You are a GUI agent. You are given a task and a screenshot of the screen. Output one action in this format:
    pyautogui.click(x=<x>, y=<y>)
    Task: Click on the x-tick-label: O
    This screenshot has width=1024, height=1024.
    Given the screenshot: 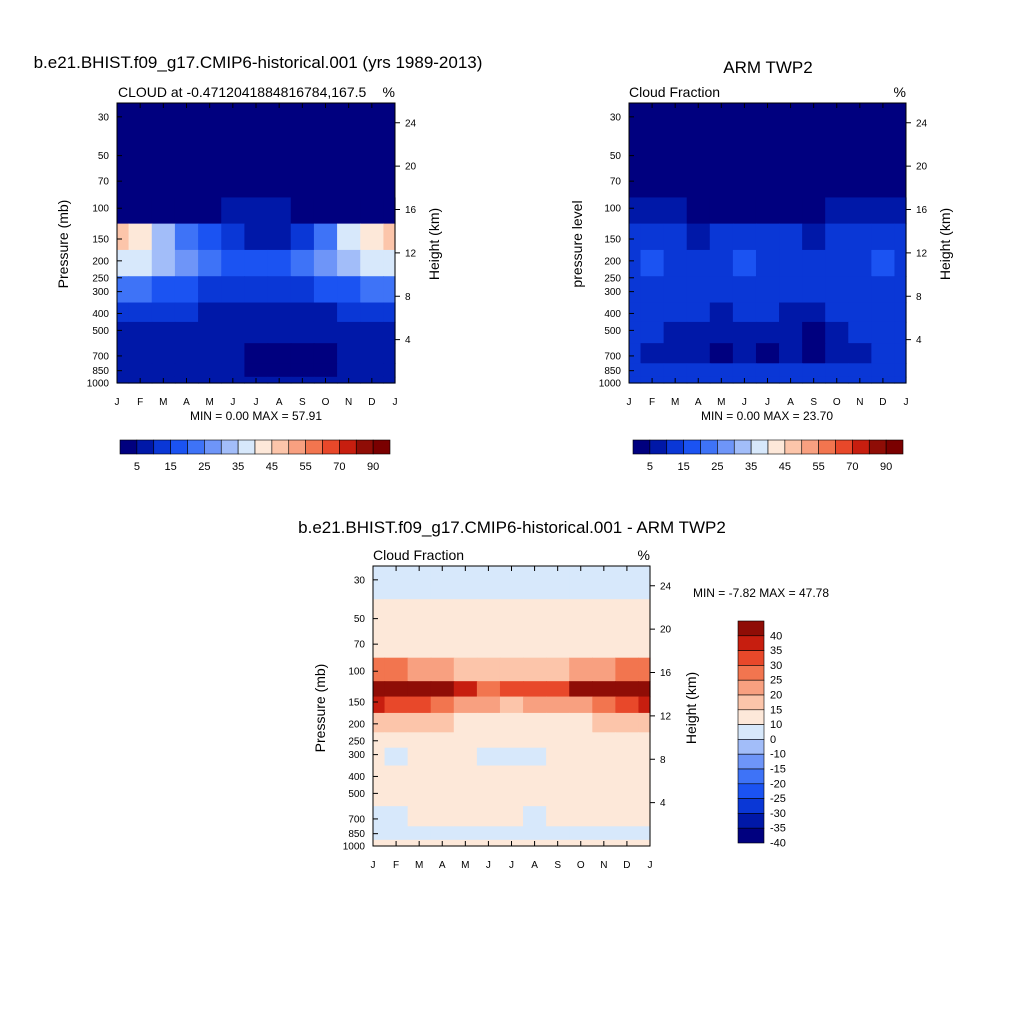 What is the action you would take?
    pyautogui.click(x=326, y=402)
    